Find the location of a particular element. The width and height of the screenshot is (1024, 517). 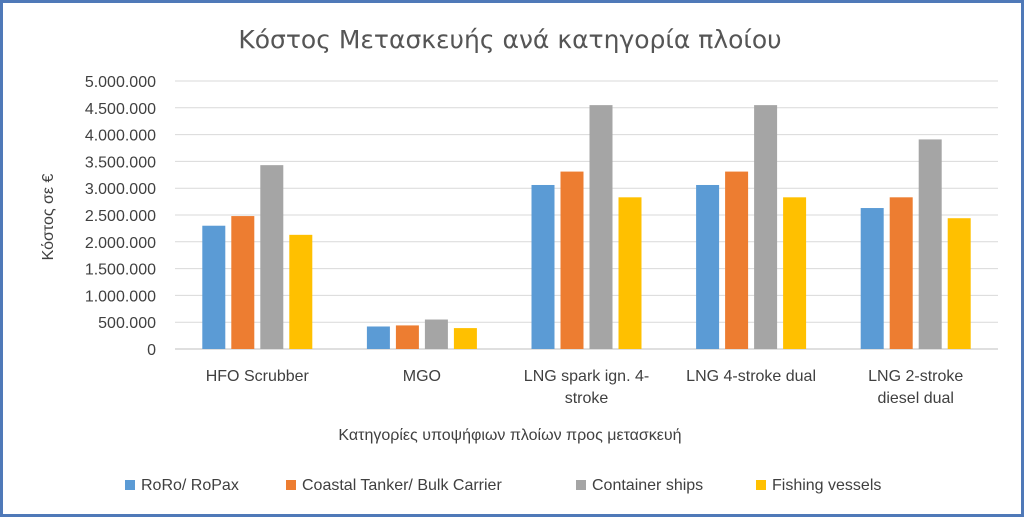

x-category-label: HFO Scrubber is located at coordinates (258, 376).